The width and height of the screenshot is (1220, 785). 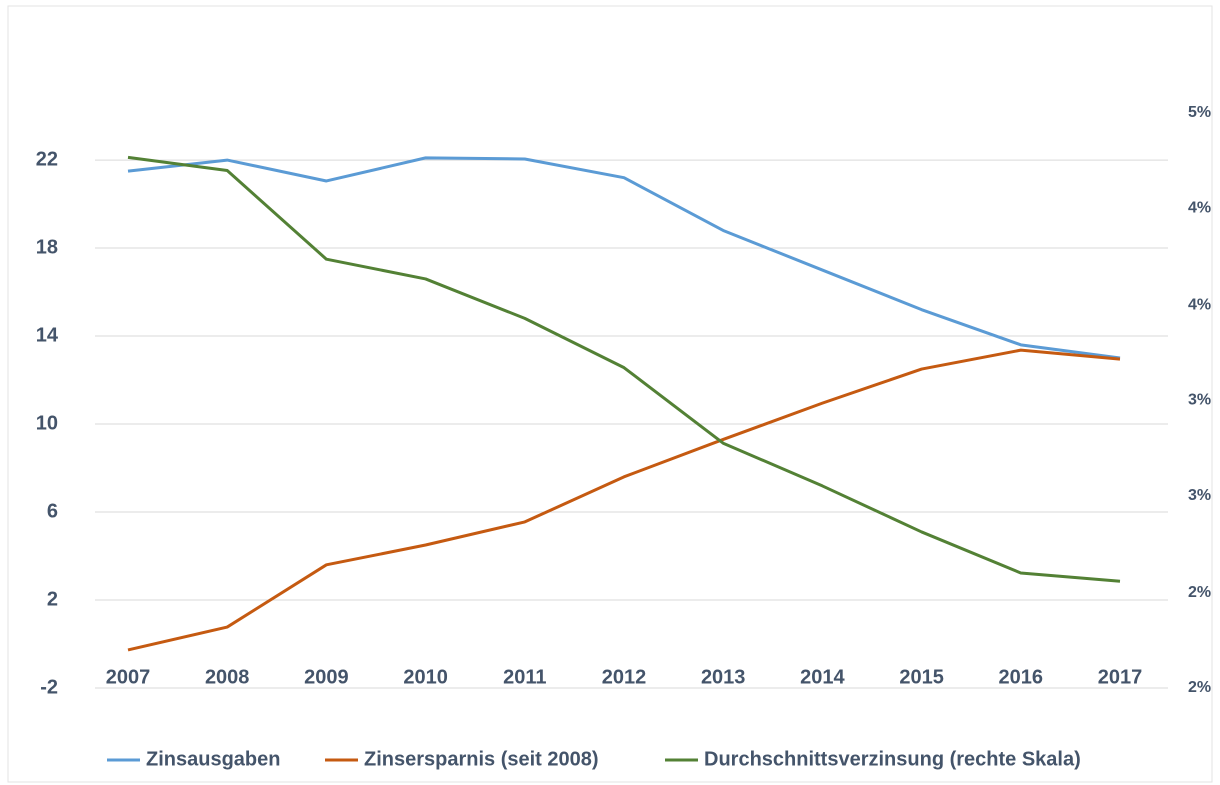 I want to click on x-tick-label: 2017, so click(x=1120, y=677).